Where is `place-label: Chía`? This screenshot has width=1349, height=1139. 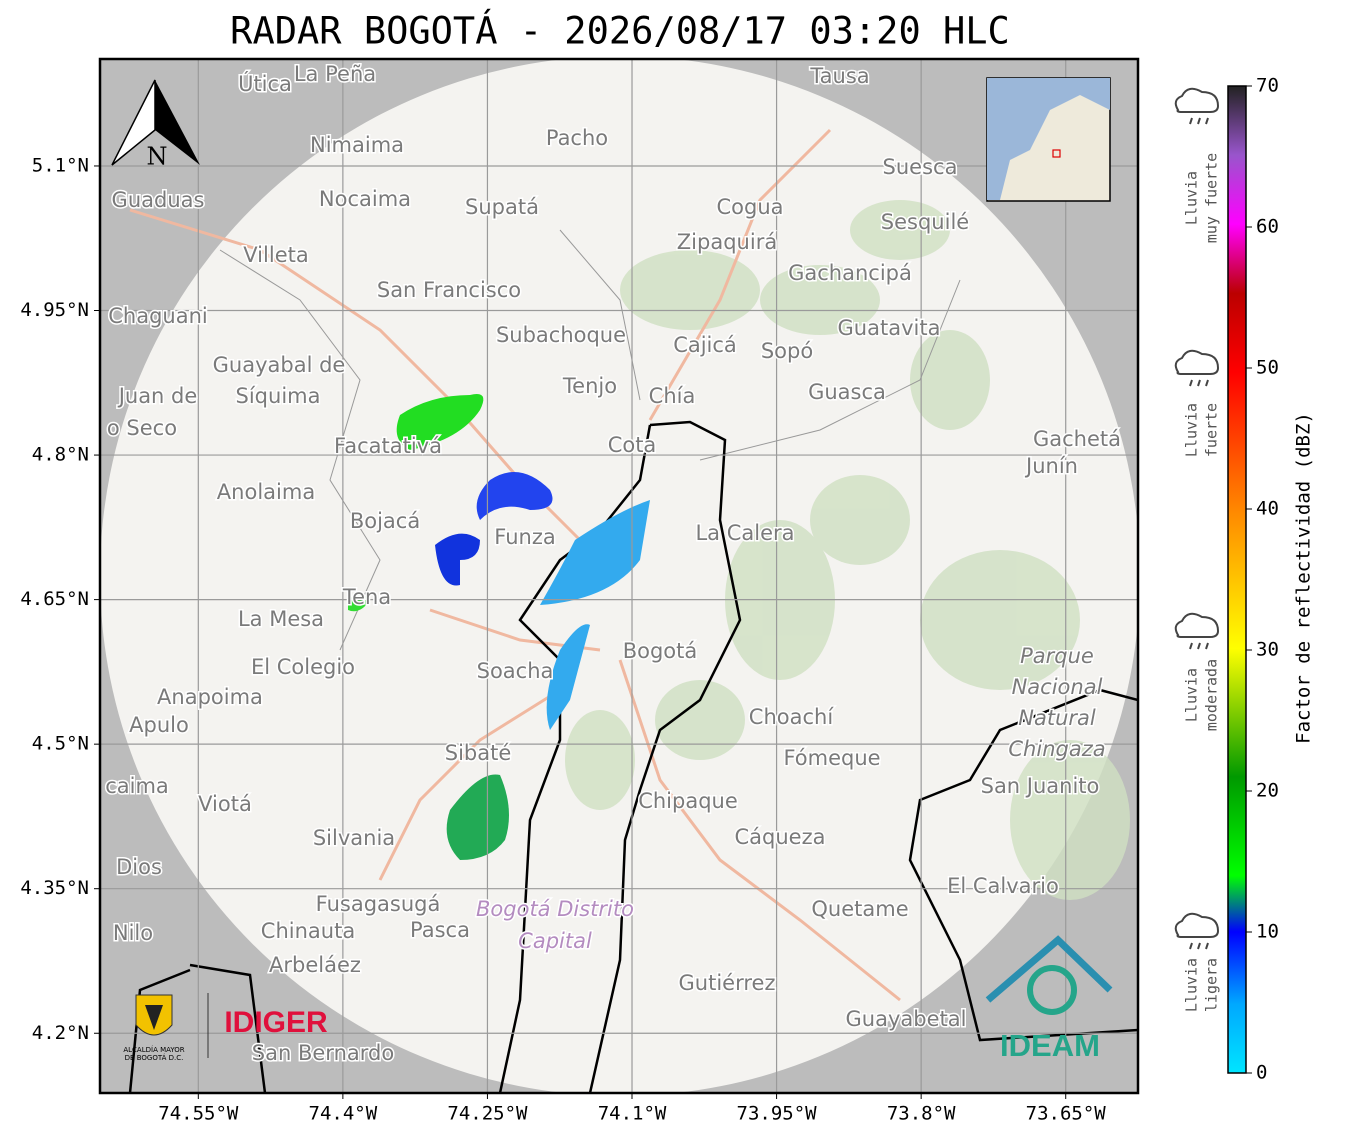 place-label: Chía is located at coordinates (672, 396).